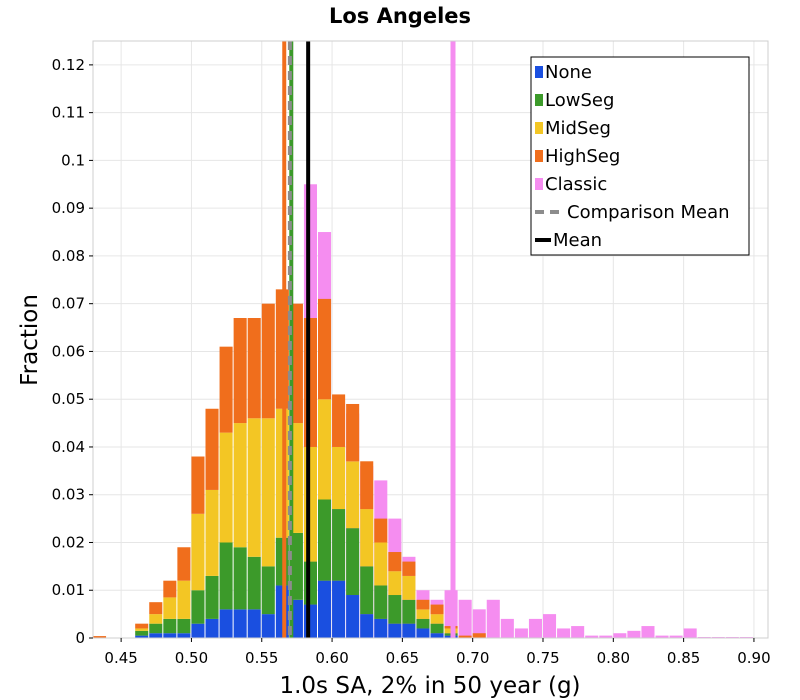 The image size is (800, 700). What do you see at coordinates (68, 113) in the screenshot?
I see `y-tick-label: 0.11` at bounding box center [68, 113].